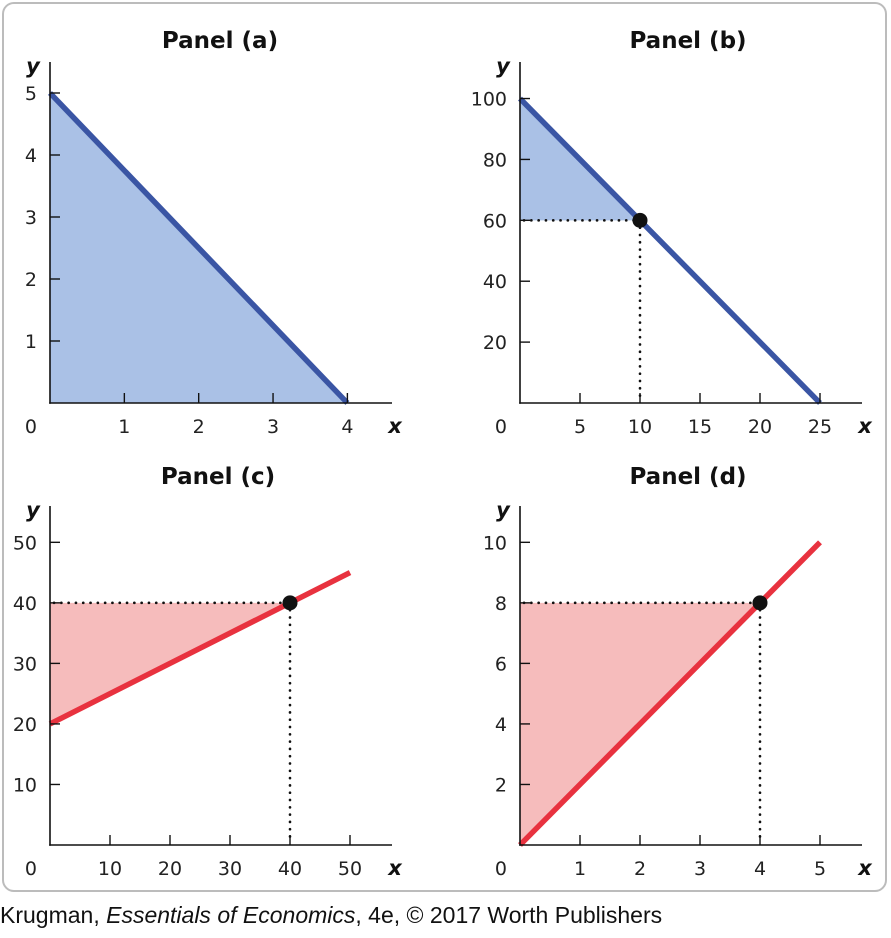  I want to click on y-tick-label: 30, so click(25, 664).